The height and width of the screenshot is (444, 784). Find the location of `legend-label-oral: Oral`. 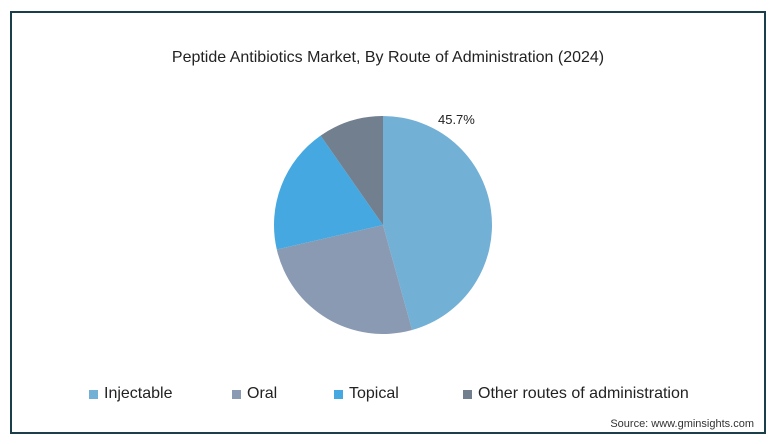

legend-label-oral: Oral is located at coordinates (262, 393).